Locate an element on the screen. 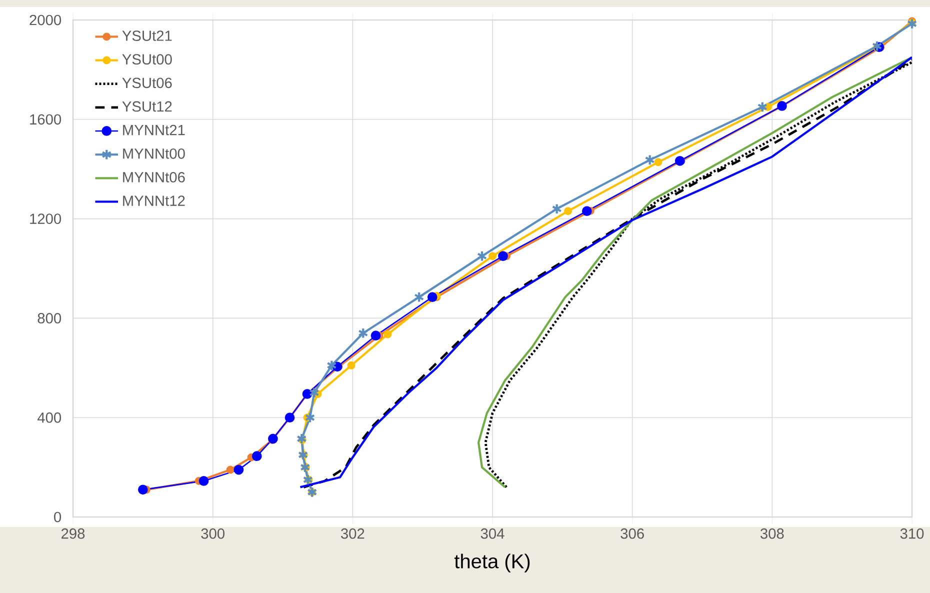 The image size is (930, 593). y-tick-label: 800 is located at coordinates (50, 318).